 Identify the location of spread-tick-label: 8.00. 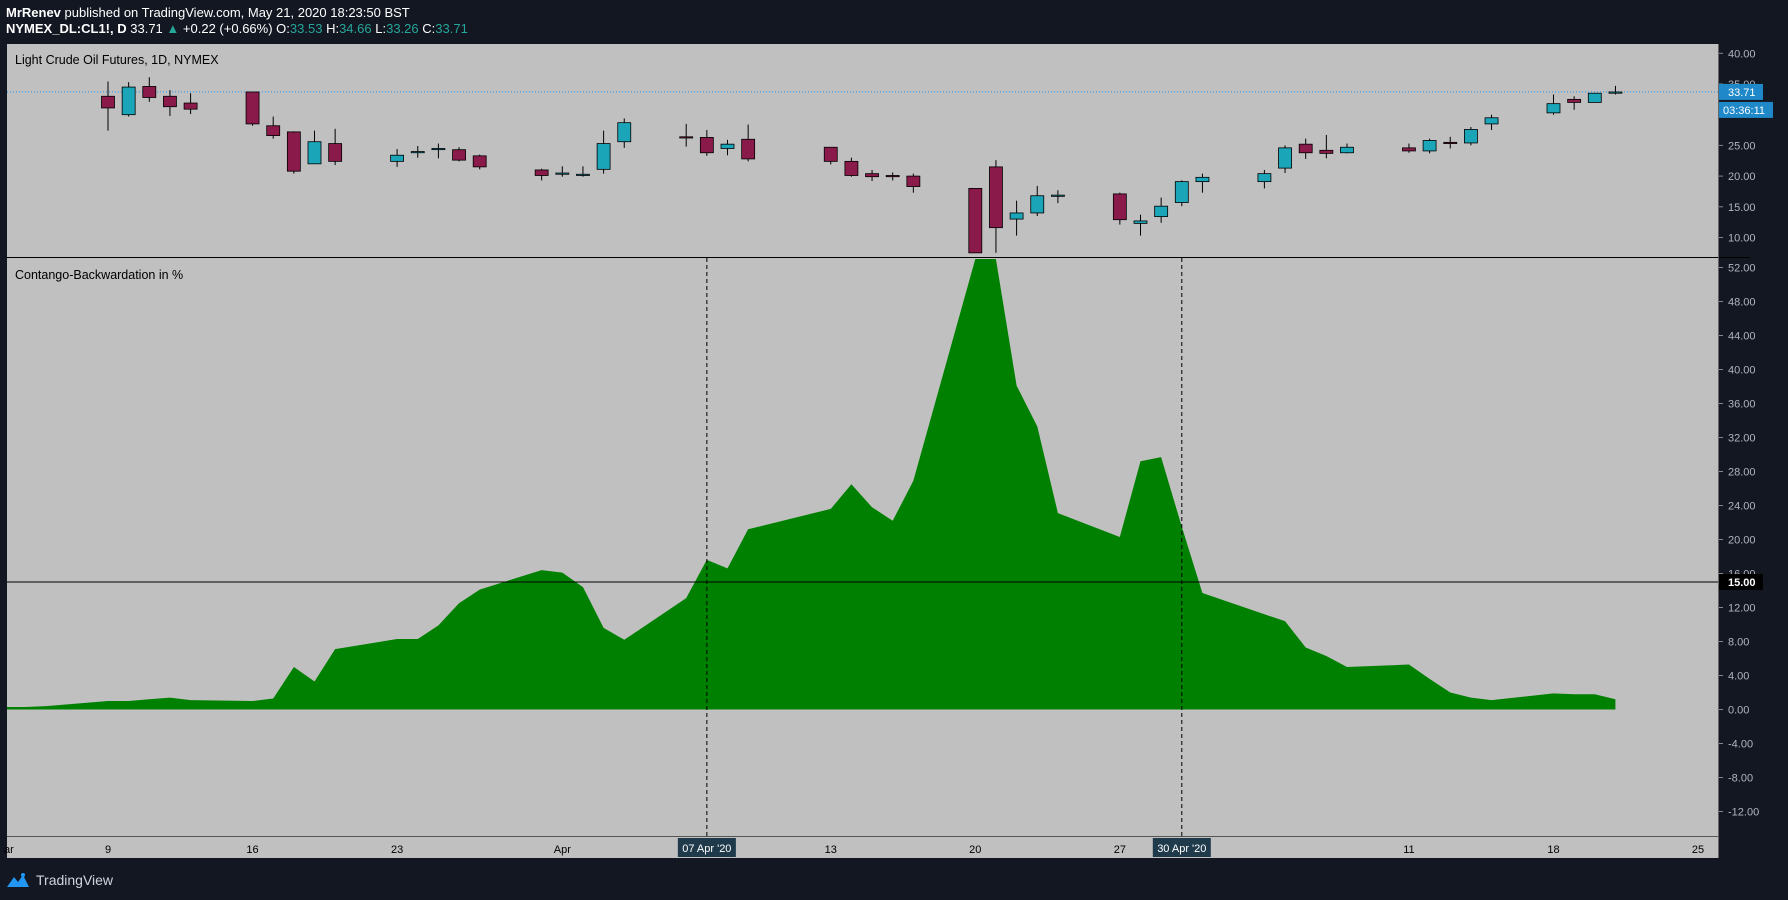
(1738, 643).